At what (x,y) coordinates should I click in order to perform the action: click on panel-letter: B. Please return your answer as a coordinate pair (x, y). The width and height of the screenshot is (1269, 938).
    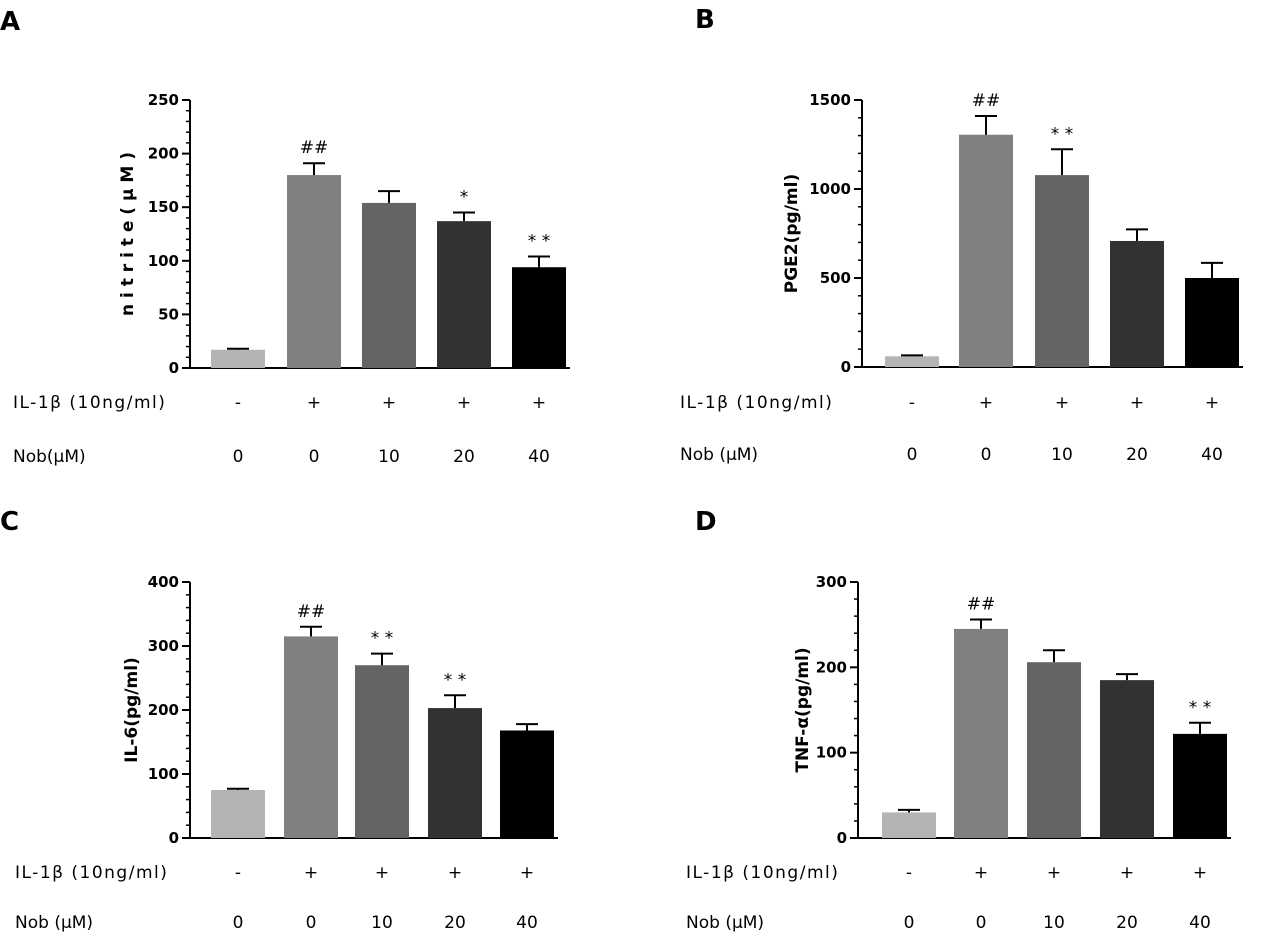
    Looking at the image, I should click on (705, 20).